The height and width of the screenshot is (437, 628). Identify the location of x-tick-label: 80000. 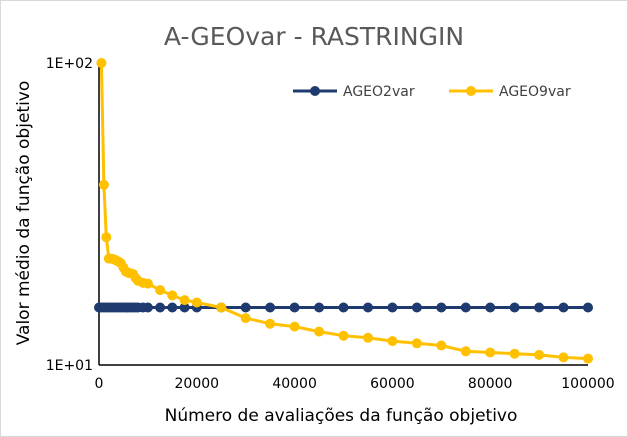
(490, 384).